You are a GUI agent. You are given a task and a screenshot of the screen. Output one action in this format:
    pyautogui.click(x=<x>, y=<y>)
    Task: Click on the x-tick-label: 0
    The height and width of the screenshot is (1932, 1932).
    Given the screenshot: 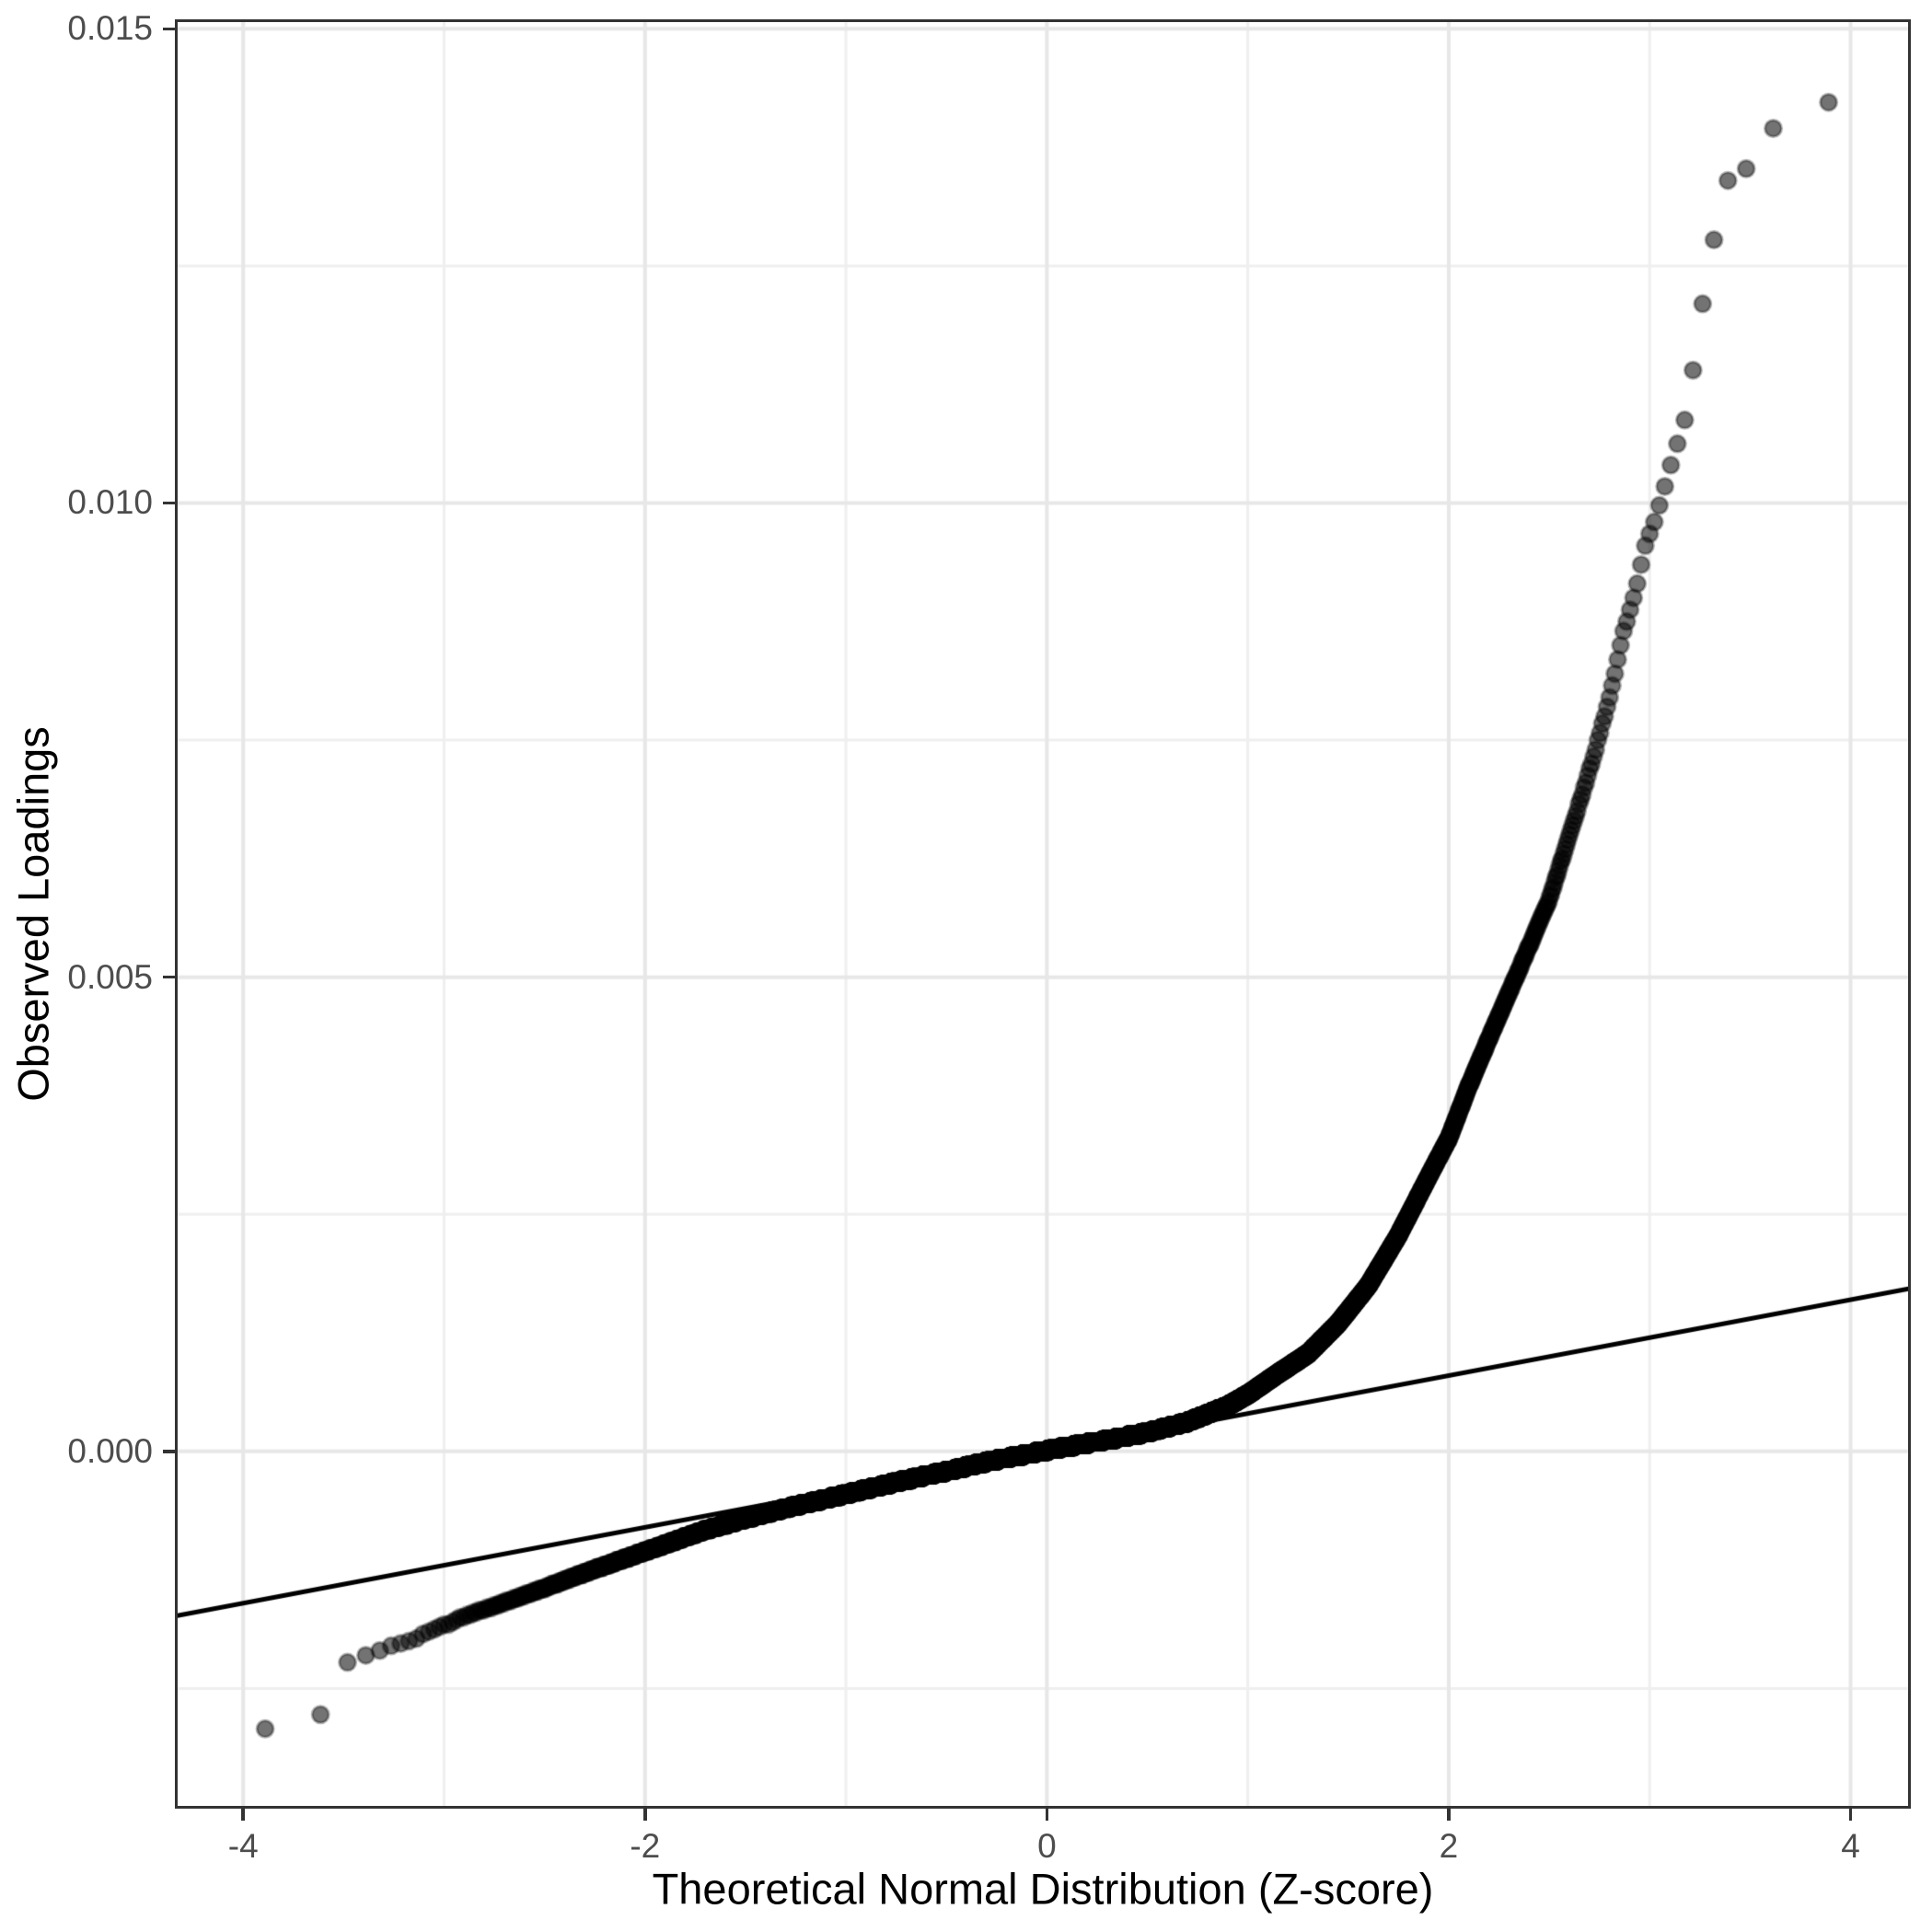 What is the action you would take?
    pyautogui.click(x=1047, y=1846)
    